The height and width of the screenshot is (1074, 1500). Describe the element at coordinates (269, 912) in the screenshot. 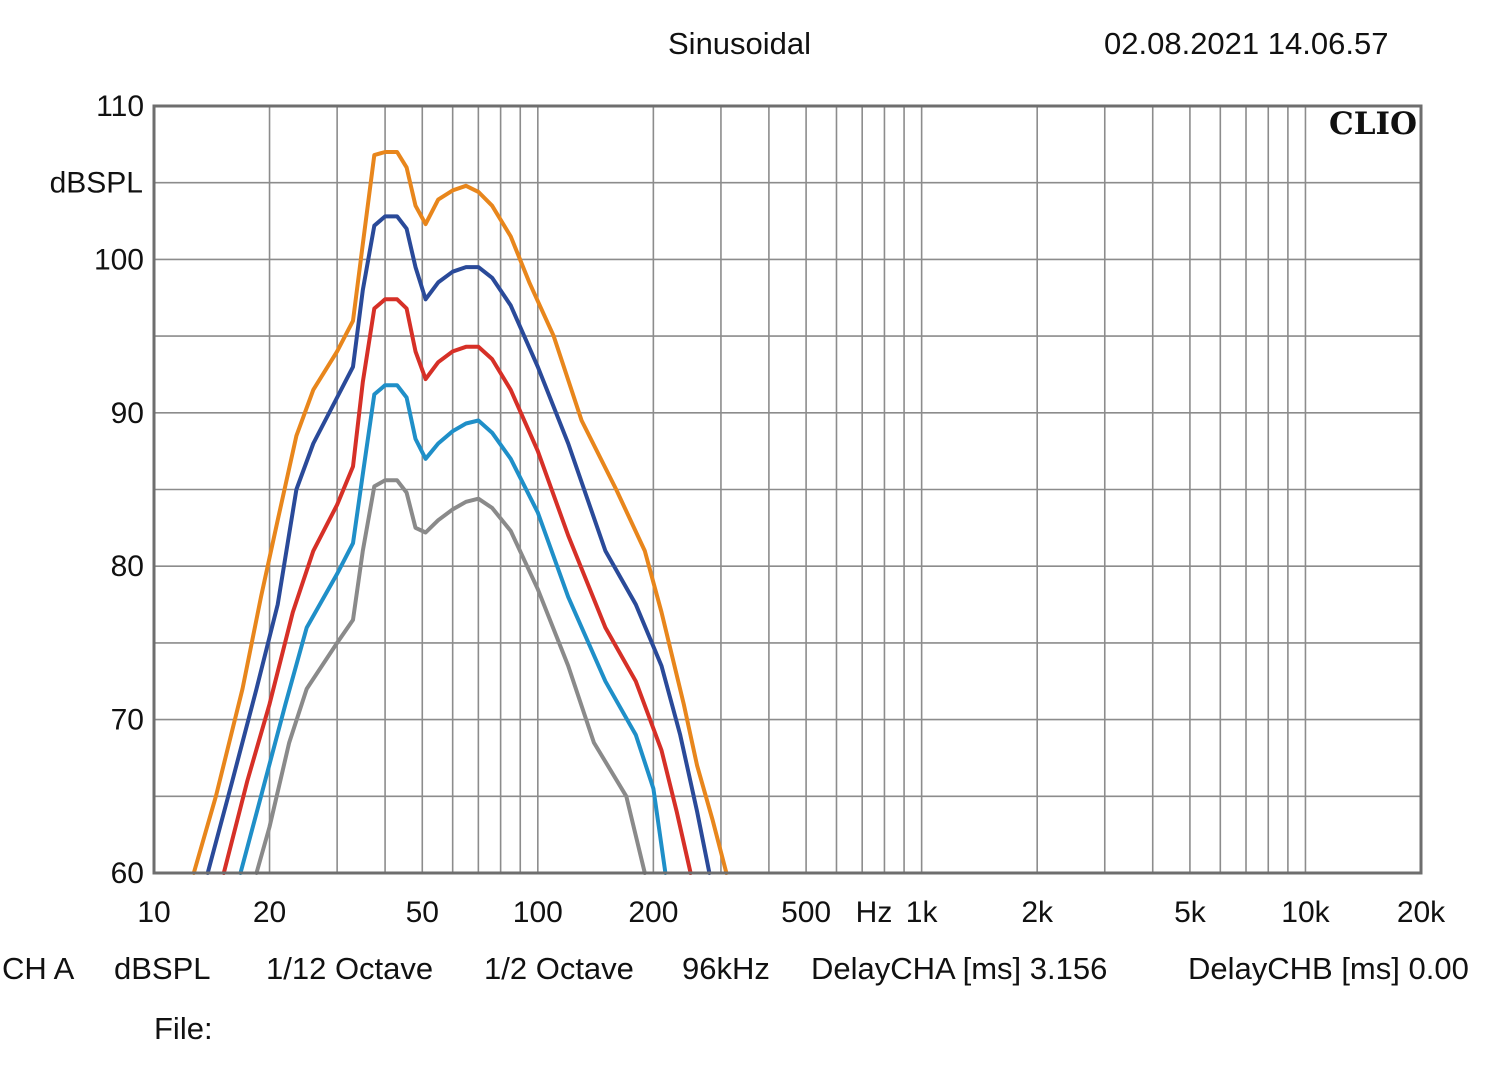

I see `x-tick-label: 20` at that location.